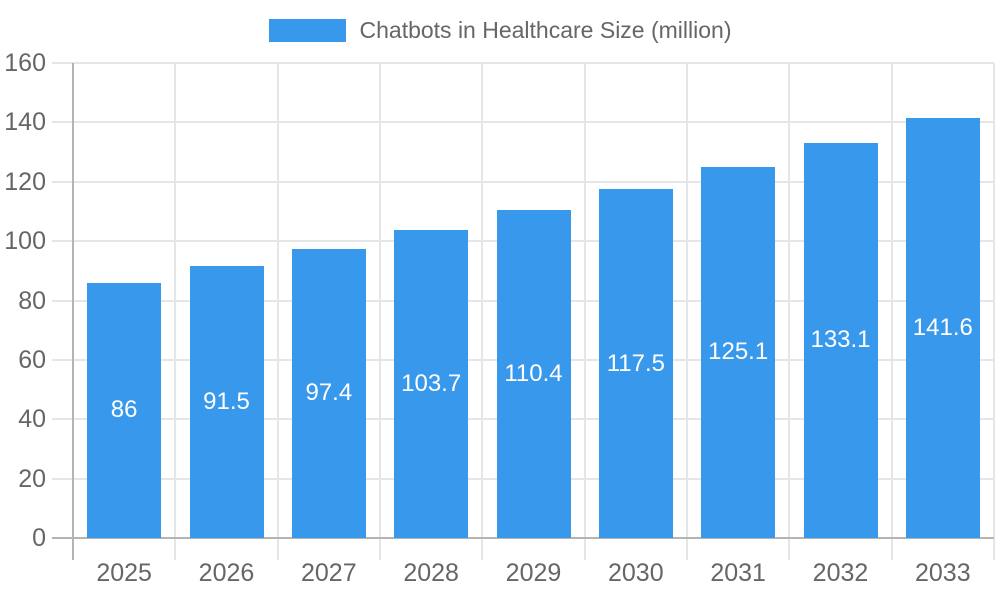  I want to click on legend-label: Chatbots in Healthcare Size (million), so click(545, 30).